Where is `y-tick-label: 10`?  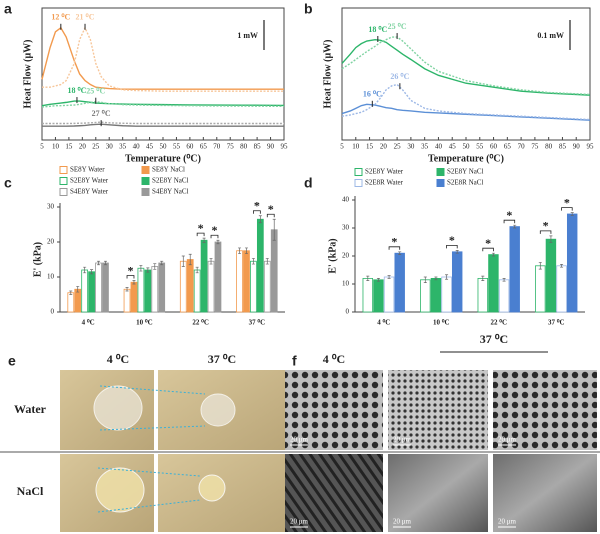 y-tick-label: 10 is located at coordinates (346, 284).